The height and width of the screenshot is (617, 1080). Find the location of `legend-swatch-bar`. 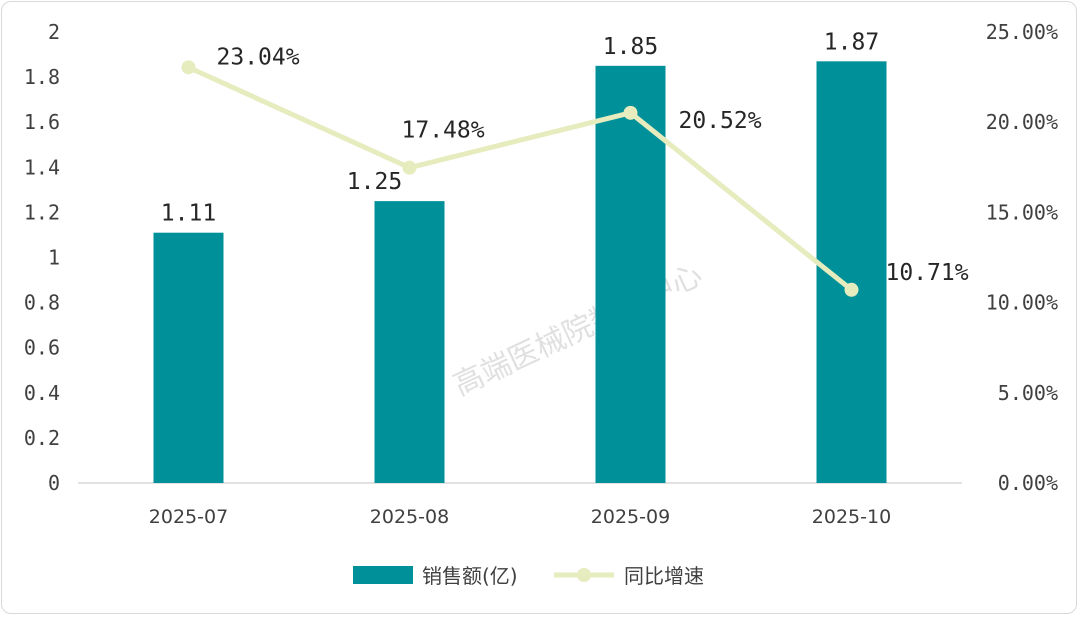

legend-swatch-bar is located at coordinates (383, 575).